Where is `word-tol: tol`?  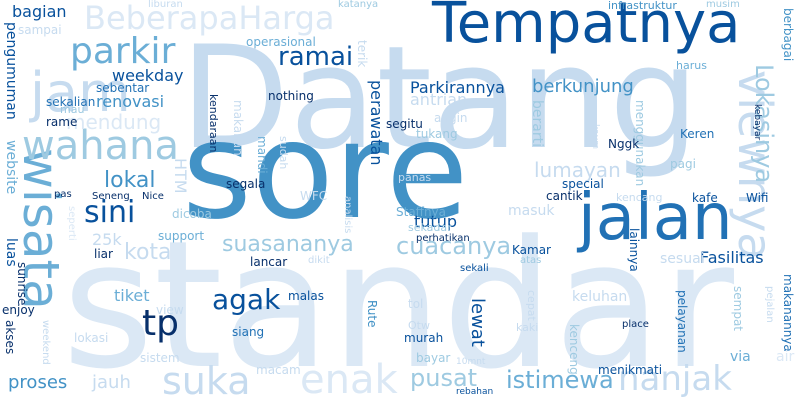
word-tol: tol is located at coordinates (416, 304).